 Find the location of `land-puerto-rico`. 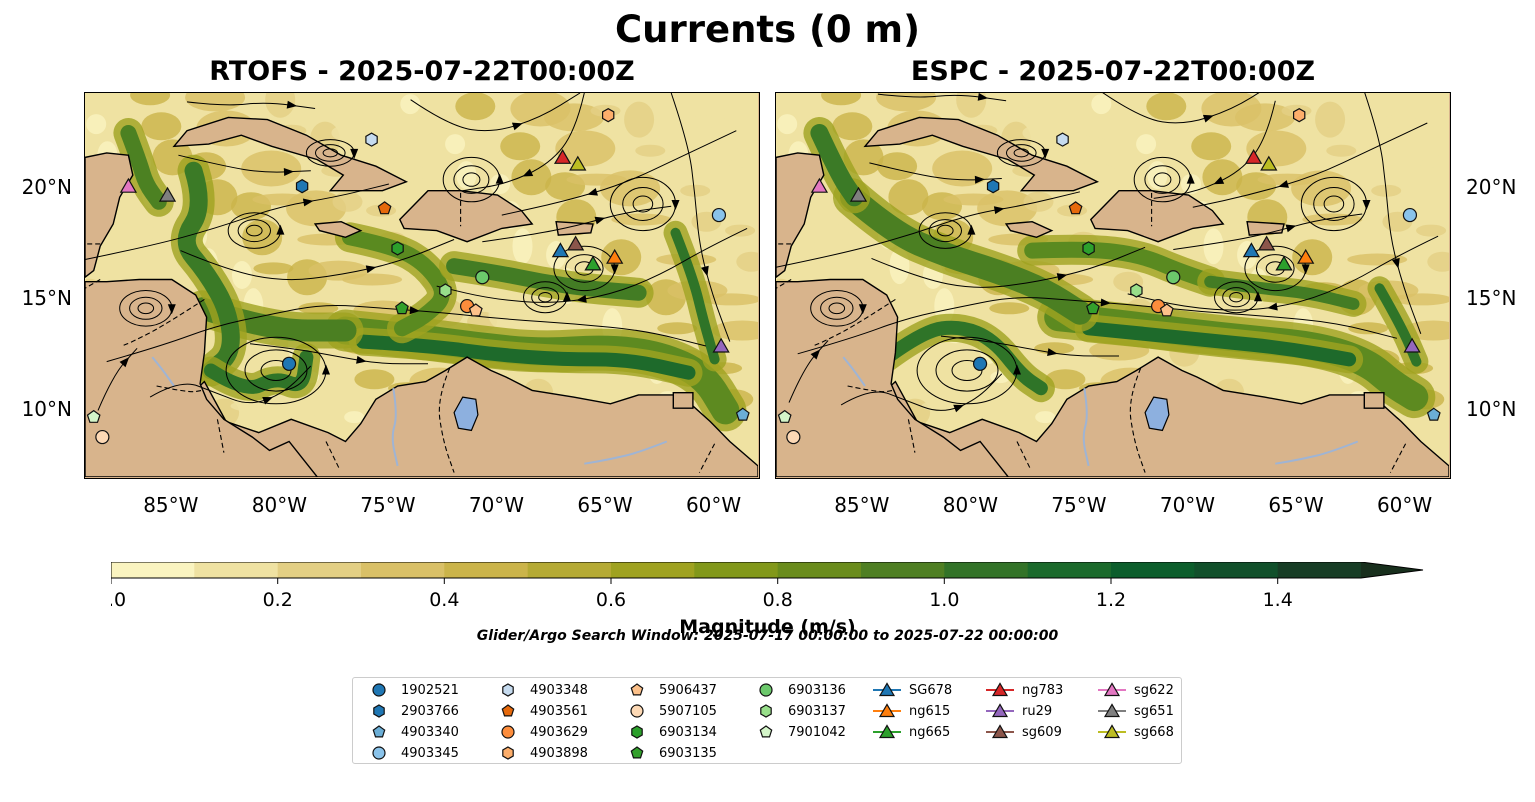

land-puerto-rico is located at coordinates (1265, 228).